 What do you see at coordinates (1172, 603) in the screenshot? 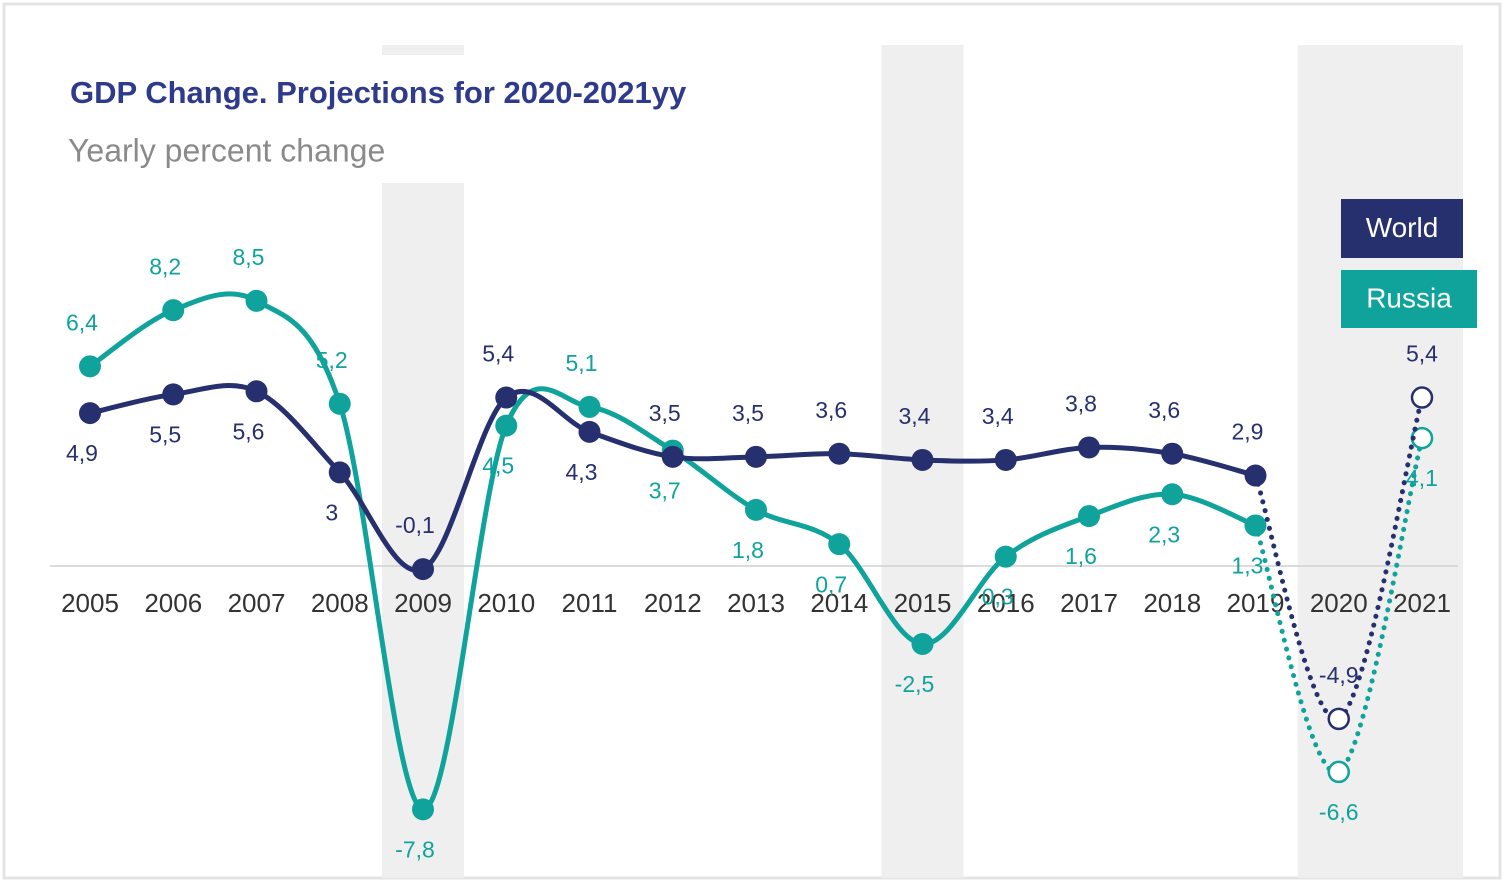
I see `x-tick-label: 2018` at bounding box center [1172, 603].